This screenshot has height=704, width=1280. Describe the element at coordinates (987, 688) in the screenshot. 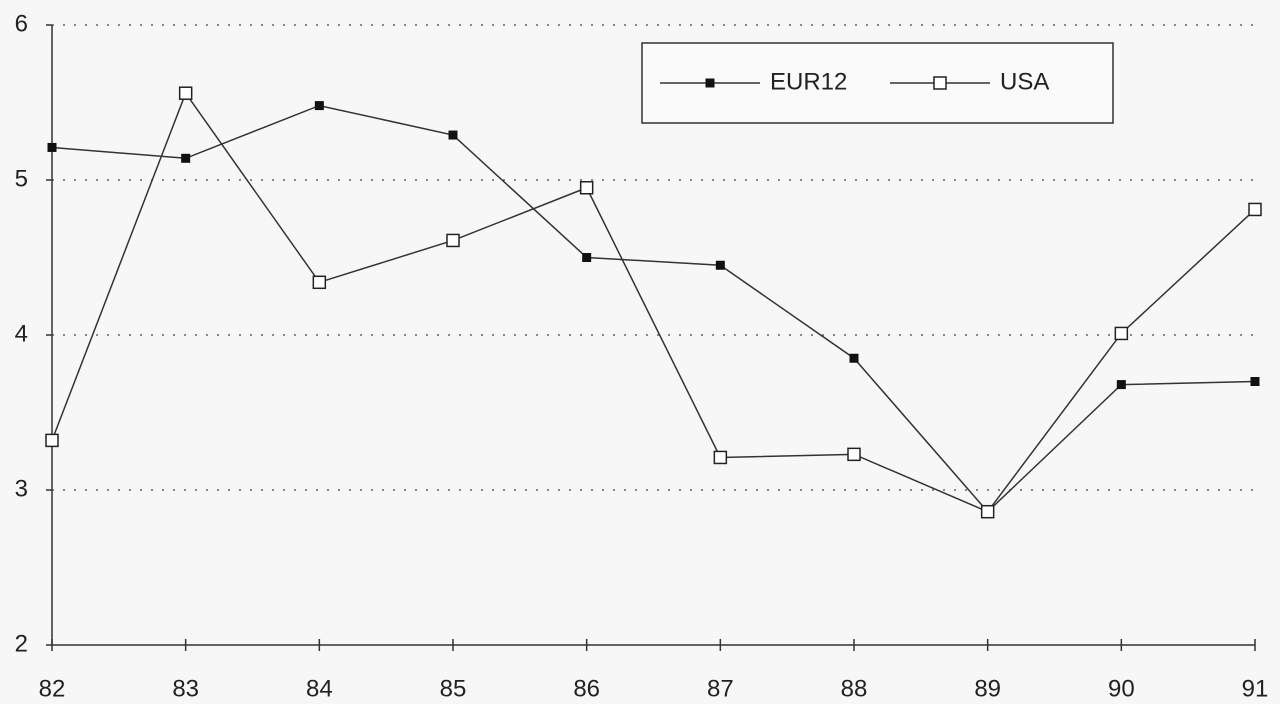

I see `x-tick-label: 89` at that location.